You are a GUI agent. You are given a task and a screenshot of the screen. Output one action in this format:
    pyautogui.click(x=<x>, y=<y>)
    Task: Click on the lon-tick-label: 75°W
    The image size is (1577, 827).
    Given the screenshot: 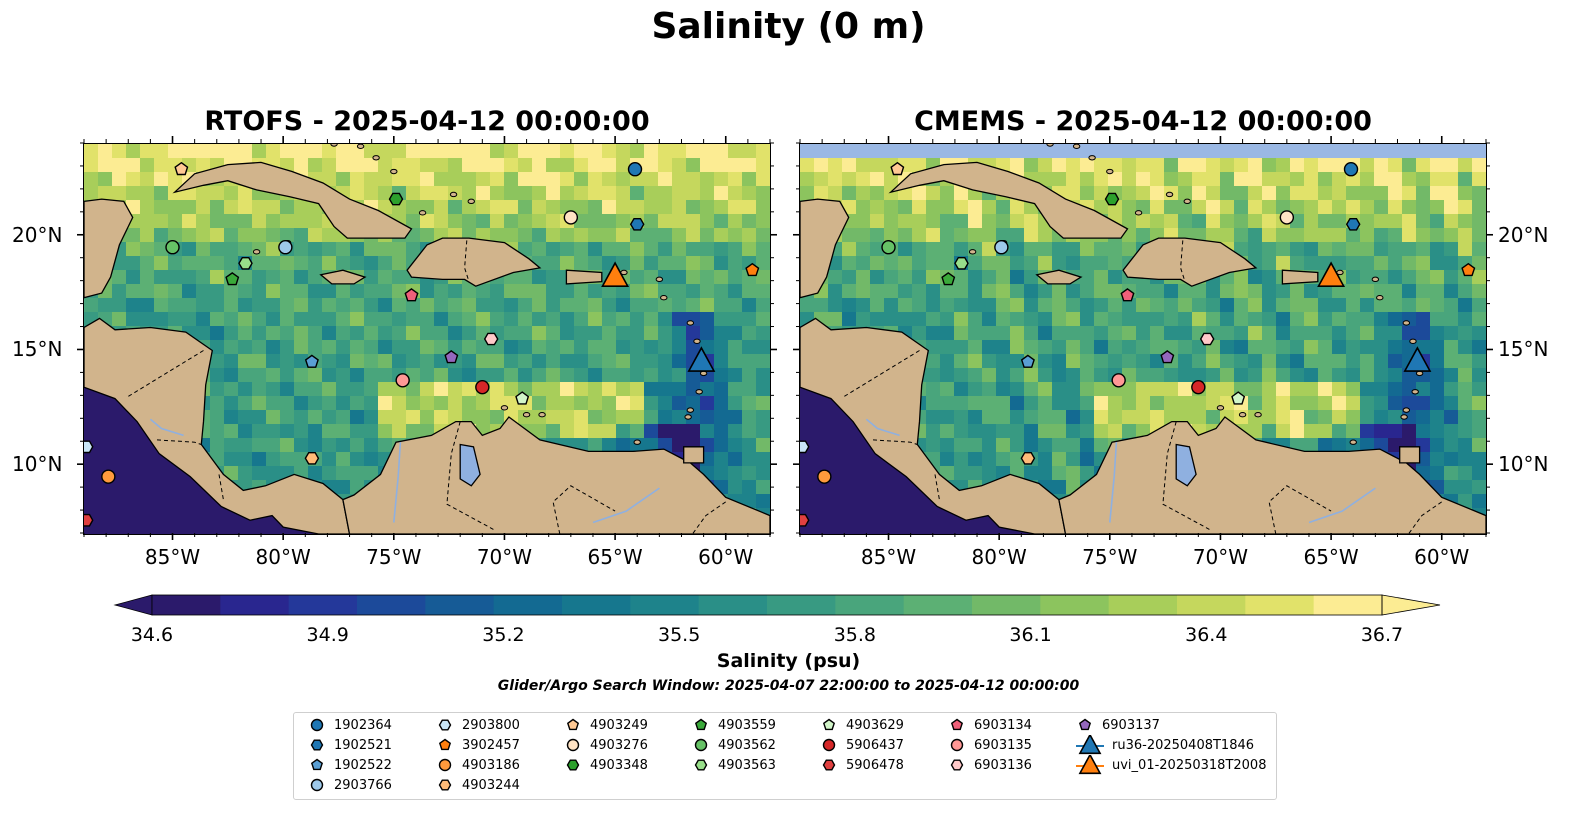 What is the action you would take?
    pyautogui.click(x=394, y=557)
    